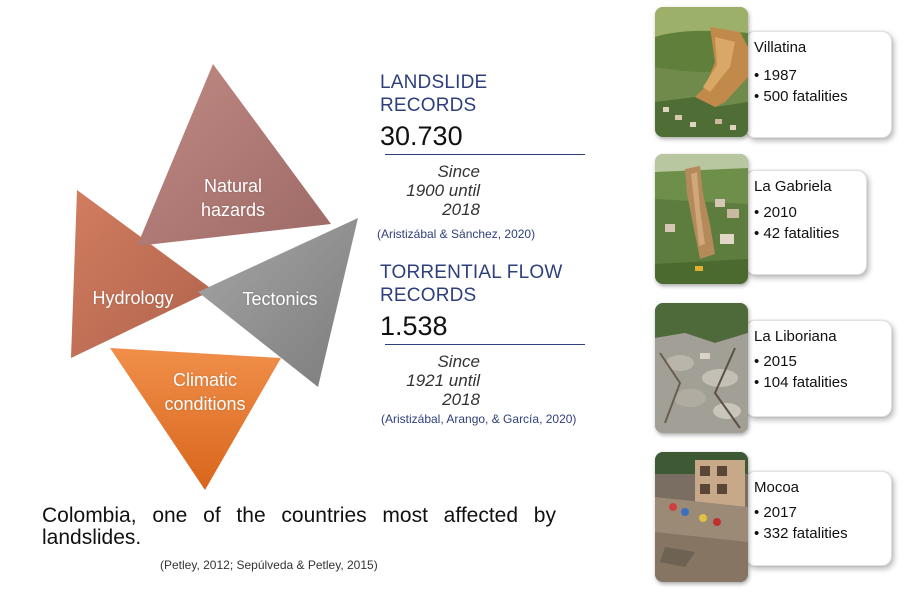 This screenshot has height=595, width=919. I want to click on event-details: • 1987 • 500 fatalities, so click(801, 86).